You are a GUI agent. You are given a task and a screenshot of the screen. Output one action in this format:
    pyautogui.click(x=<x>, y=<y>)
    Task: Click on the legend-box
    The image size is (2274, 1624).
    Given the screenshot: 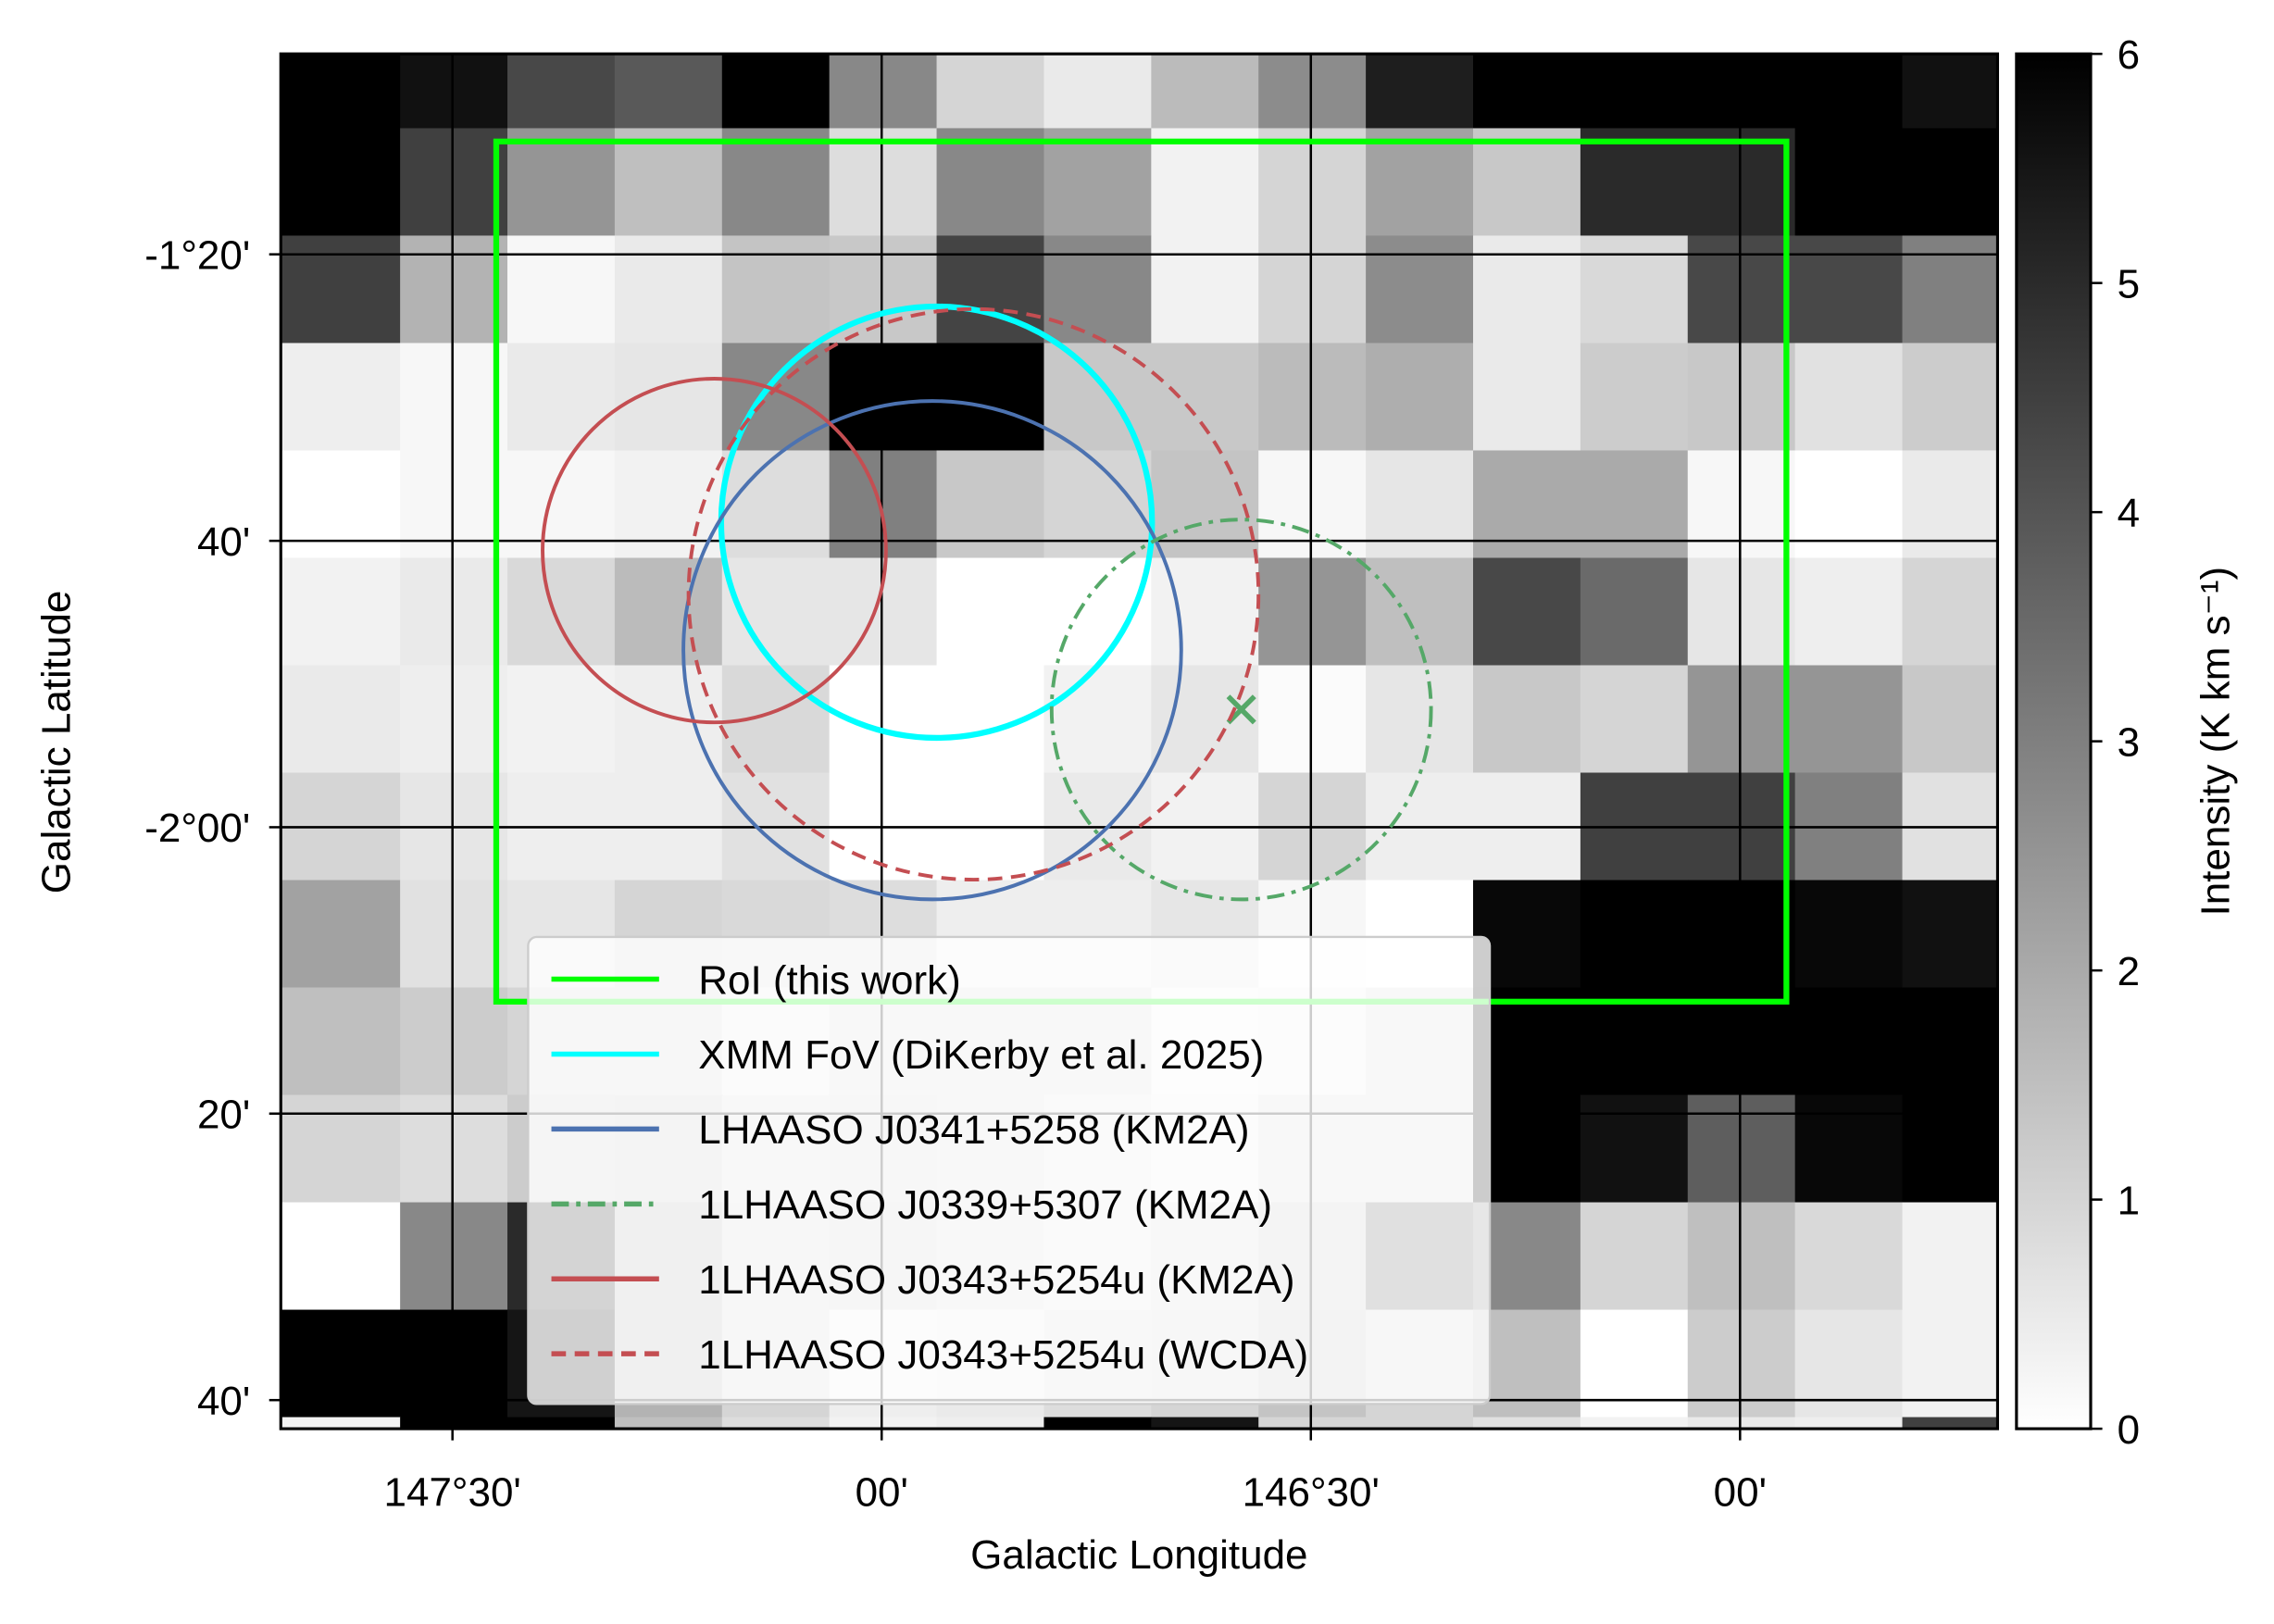 What is the action you would take?
    pyautogui.click(x=1009, y=1170)
    